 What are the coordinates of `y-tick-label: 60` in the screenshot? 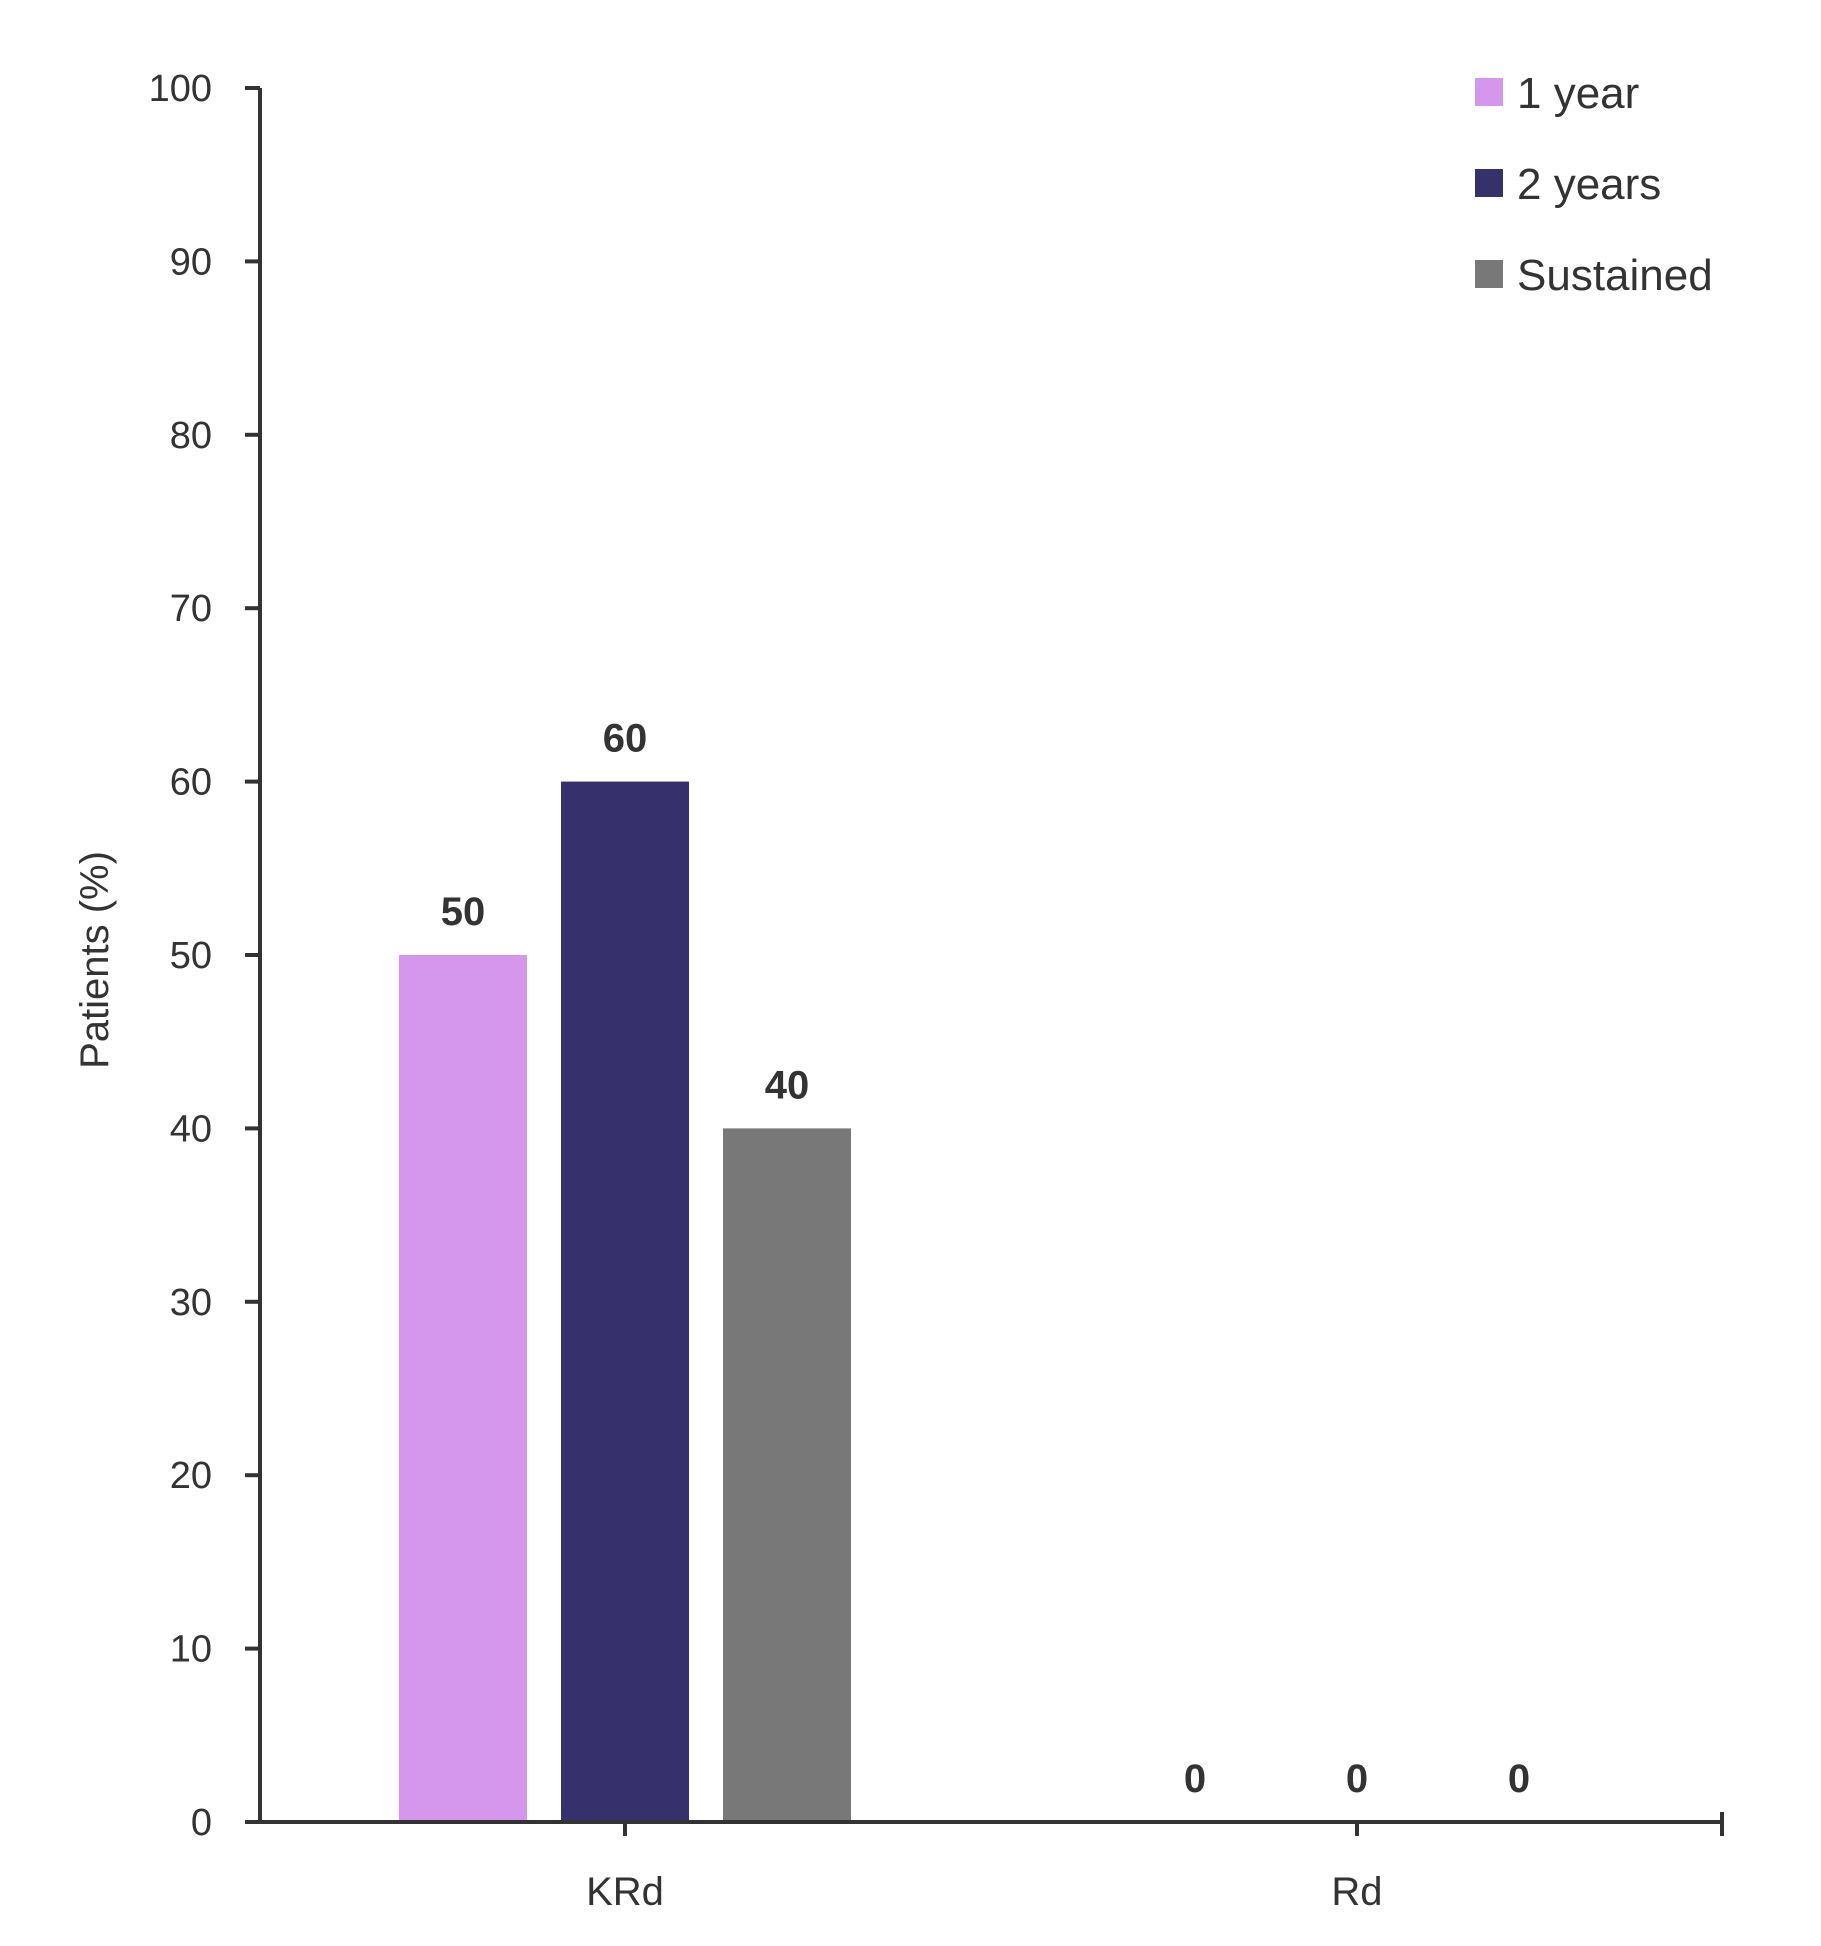 It's located at (191, 783).